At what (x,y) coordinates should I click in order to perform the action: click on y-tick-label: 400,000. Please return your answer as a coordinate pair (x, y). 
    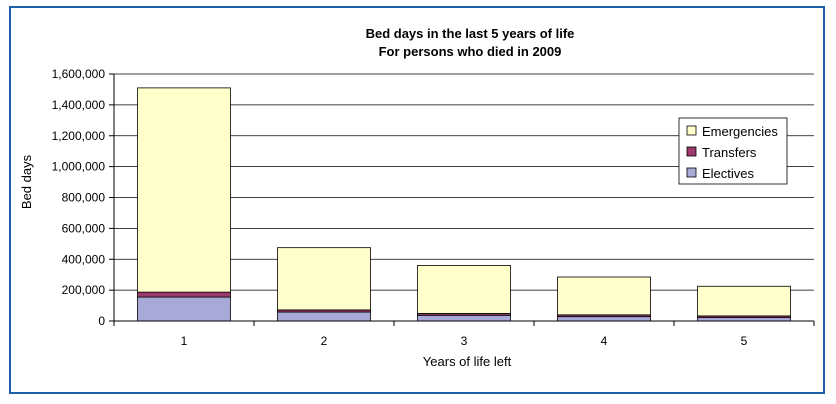
    Looking at the image, I should click on (84, 259).